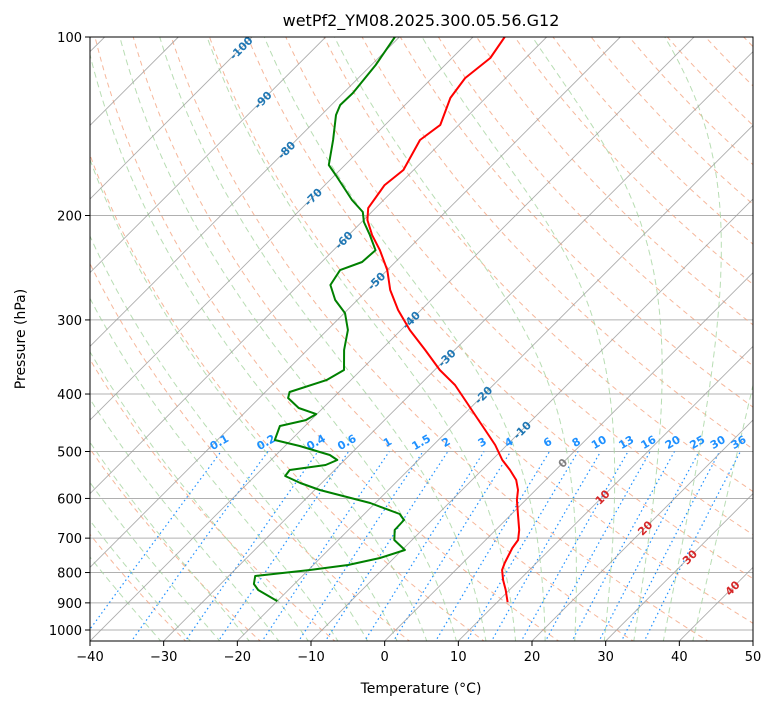 This screenshot has height=708, width=775. Describe the element at coordinates (69, 452) in the screenshot. I see `y-tick-label: 500` at that location.